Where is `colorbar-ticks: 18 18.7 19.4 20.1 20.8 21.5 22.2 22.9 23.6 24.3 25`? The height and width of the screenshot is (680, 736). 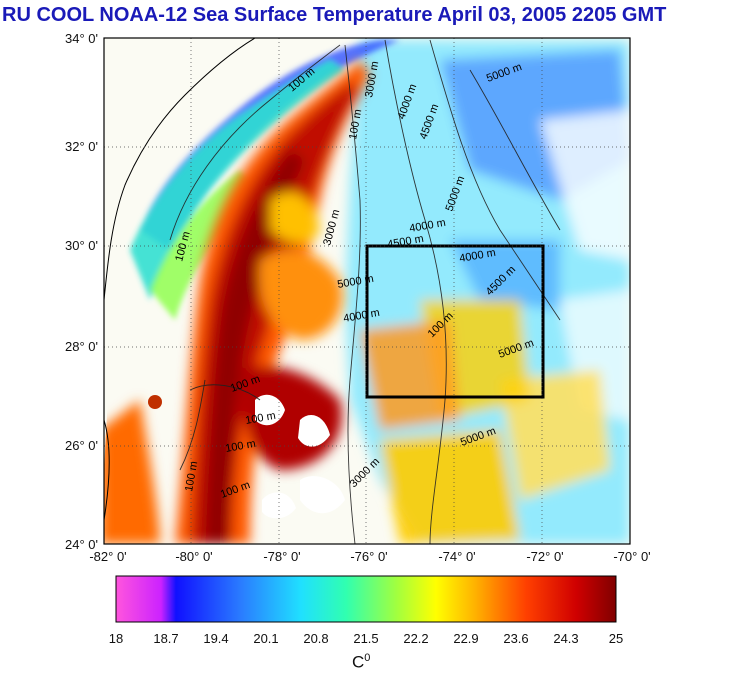 colorbar-ticks: 18 18.7 19.4 20.1 20.8 21.5 22.2 22.9 23.6 24.3 25 is located at coordinates (366, 638).